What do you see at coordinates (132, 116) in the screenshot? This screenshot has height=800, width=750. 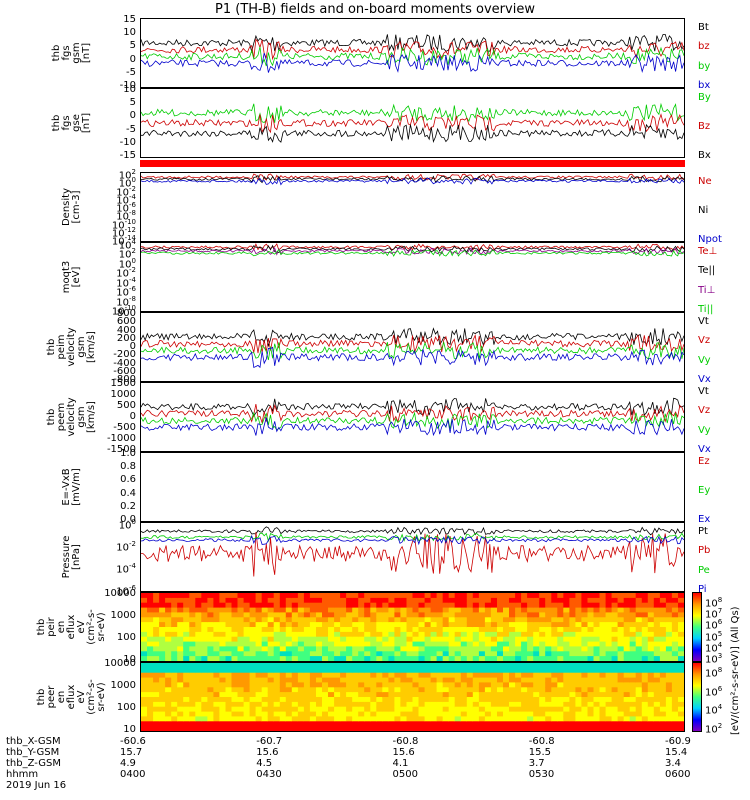 I see `ytick-label: 0` at bounding box center [132, 116].